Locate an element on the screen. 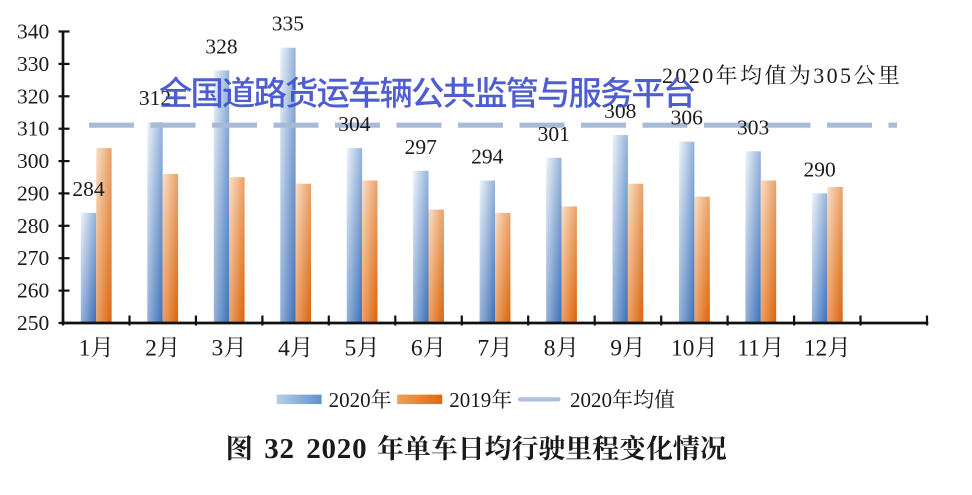  svg-text: 330 is located at coordinates (33, 64).